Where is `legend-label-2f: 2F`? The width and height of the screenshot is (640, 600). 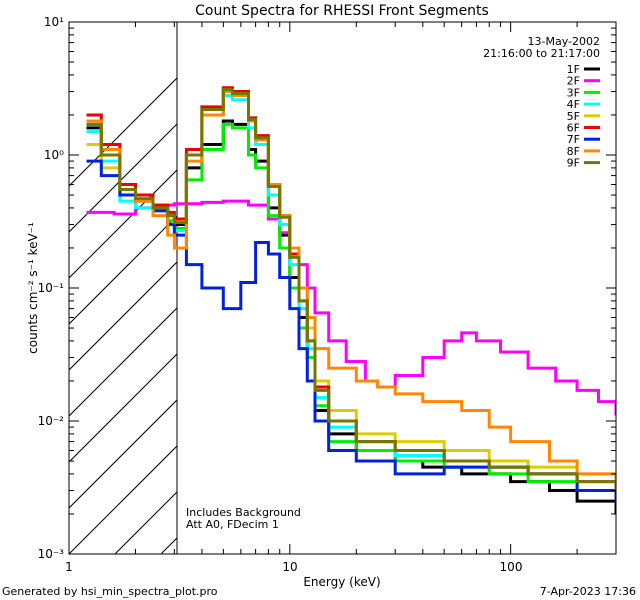 legend-label-2f: 2F is located at coordinates (573, 81).